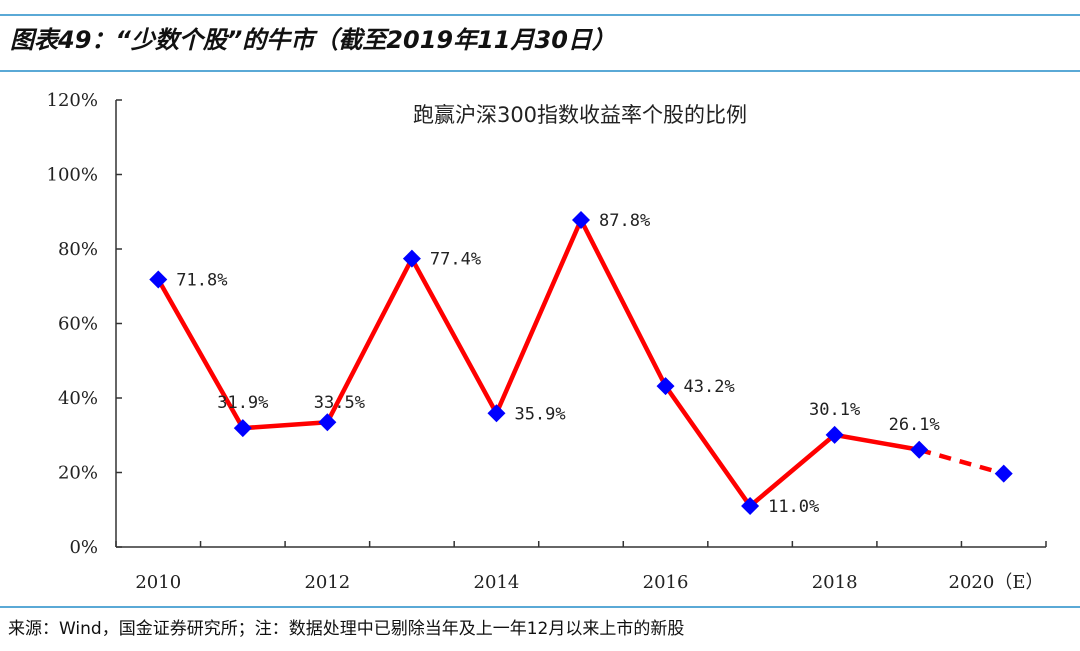 This screenshot has height=651, width=1080. What do you see at coordinates (961, 461) in the screenshot?
I see `series-line-estimate` at bounding box center [961, 461].